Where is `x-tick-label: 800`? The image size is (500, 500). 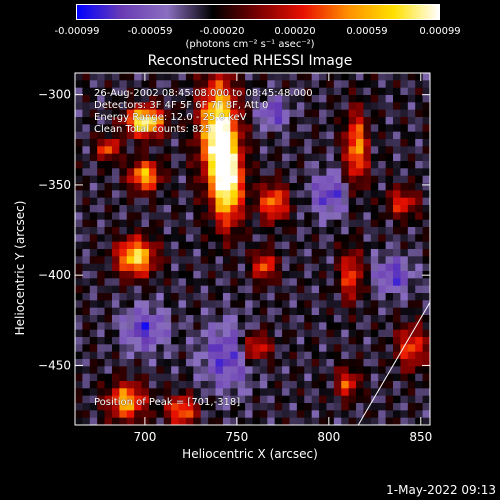
x-tick-label: 800 is located at coordinates (328, 437).